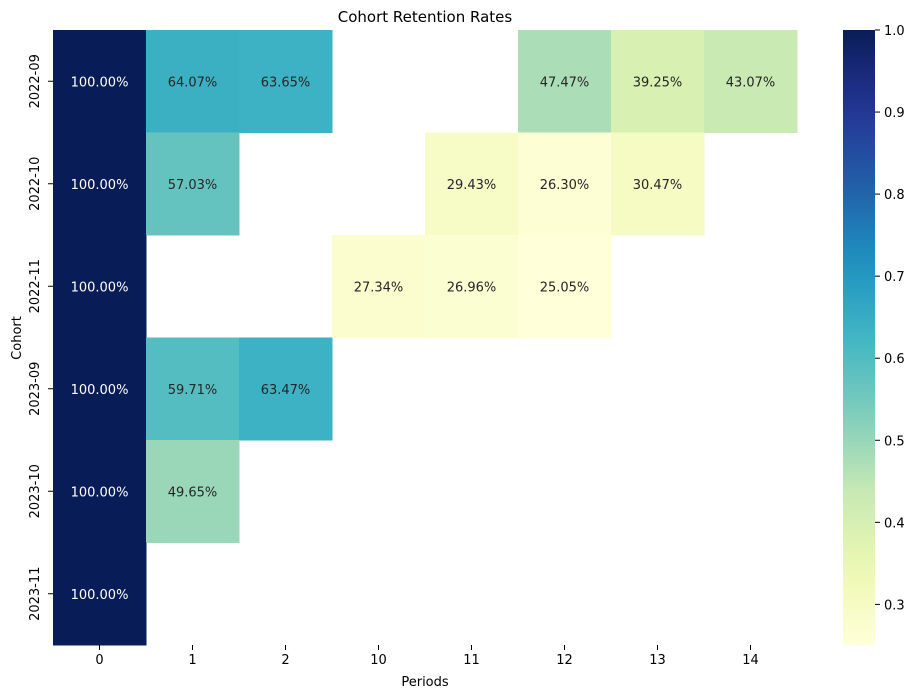  Describe the element at coordinates (35, 286) in the screenshot. I see `y-tick-label: 2022-11` at that location.